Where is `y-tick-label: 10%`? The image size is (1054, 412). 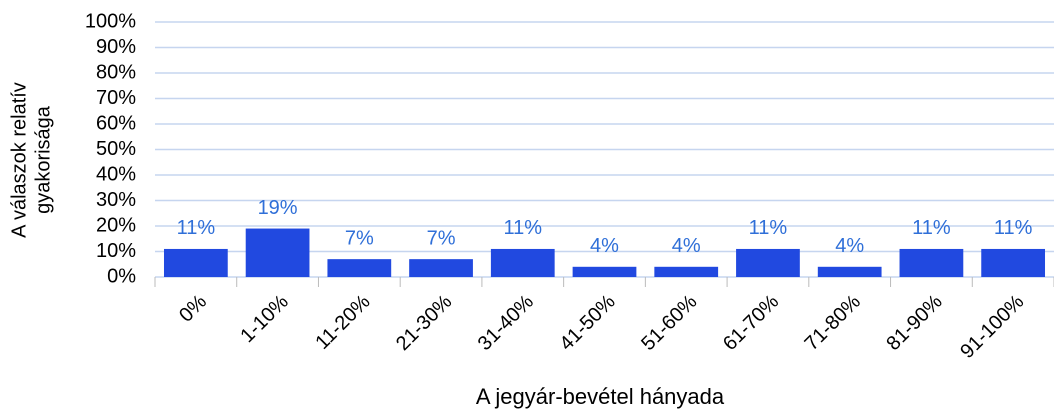
y-tick-label: 10% is located at coordinates (116, 251).